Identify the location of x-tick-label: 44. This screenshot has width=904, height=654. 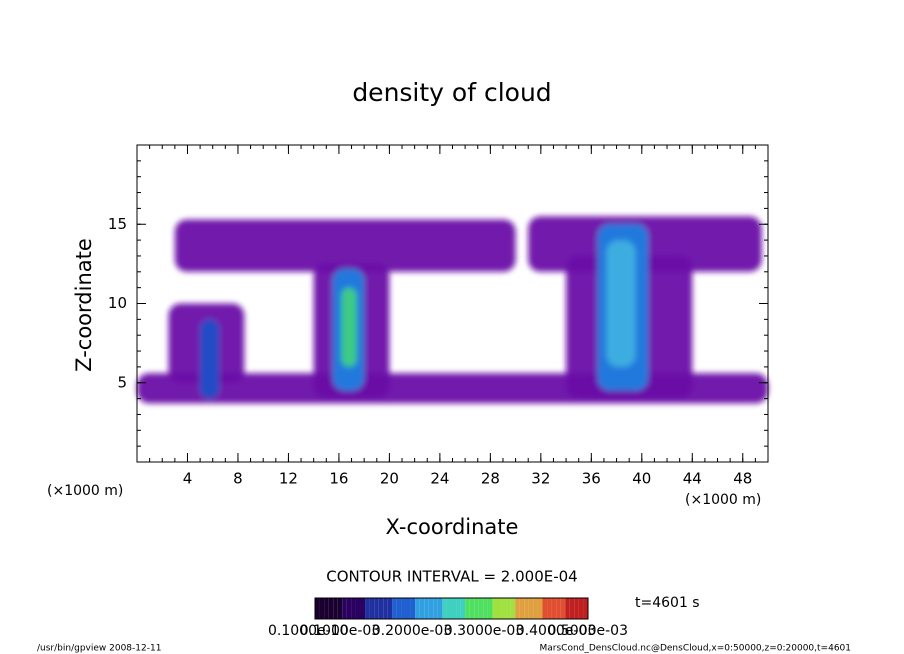
(692, 479).